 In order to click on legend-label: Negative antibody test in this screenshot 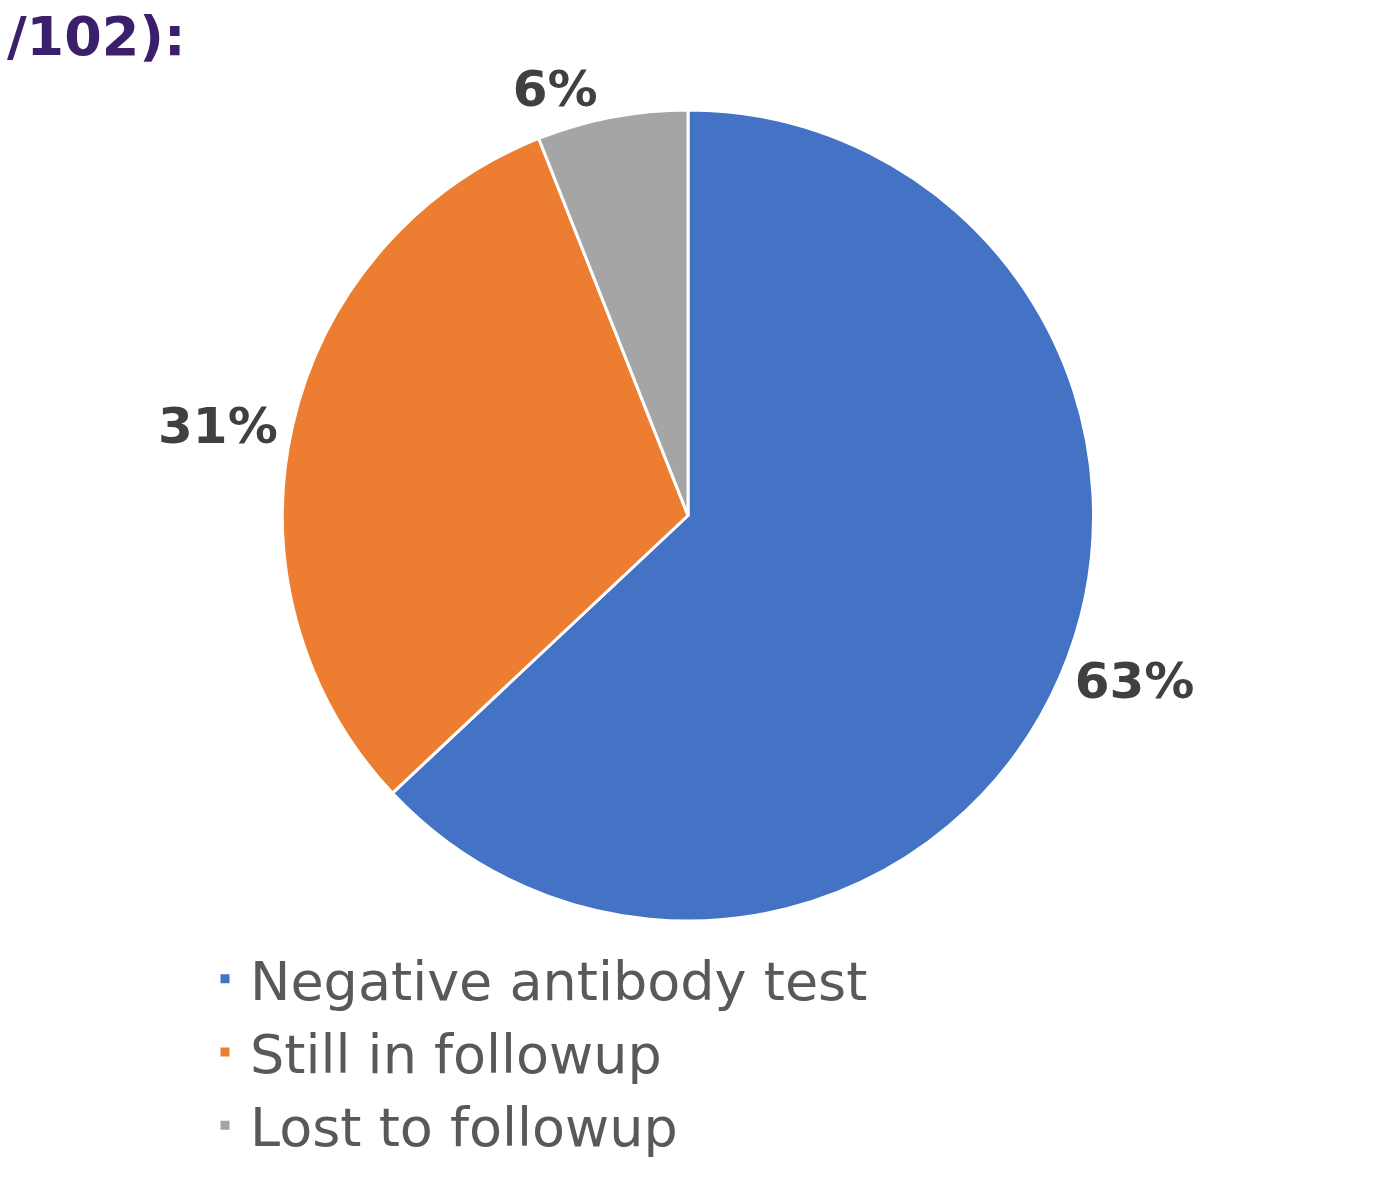, I will do `click(559, 981)`.